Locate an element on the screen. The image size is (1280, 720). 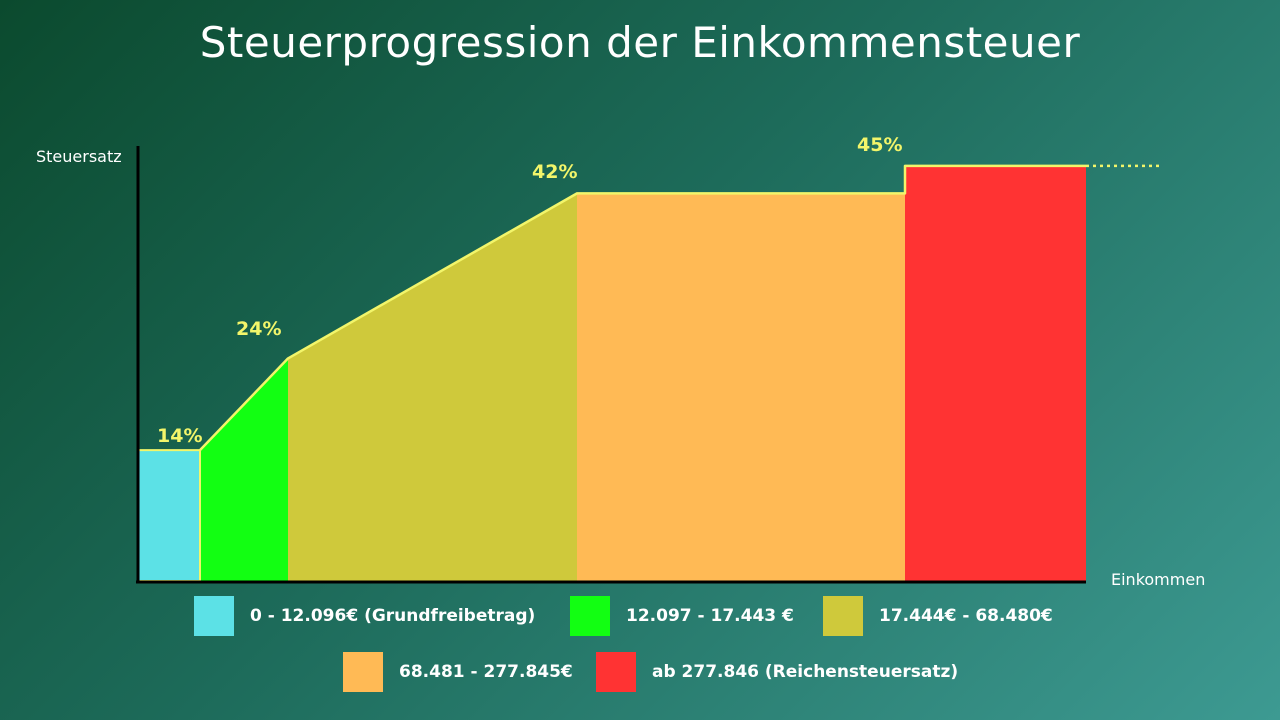
legend-label: 17.444€ - 68.480€ is located at coordinates (966, 616).